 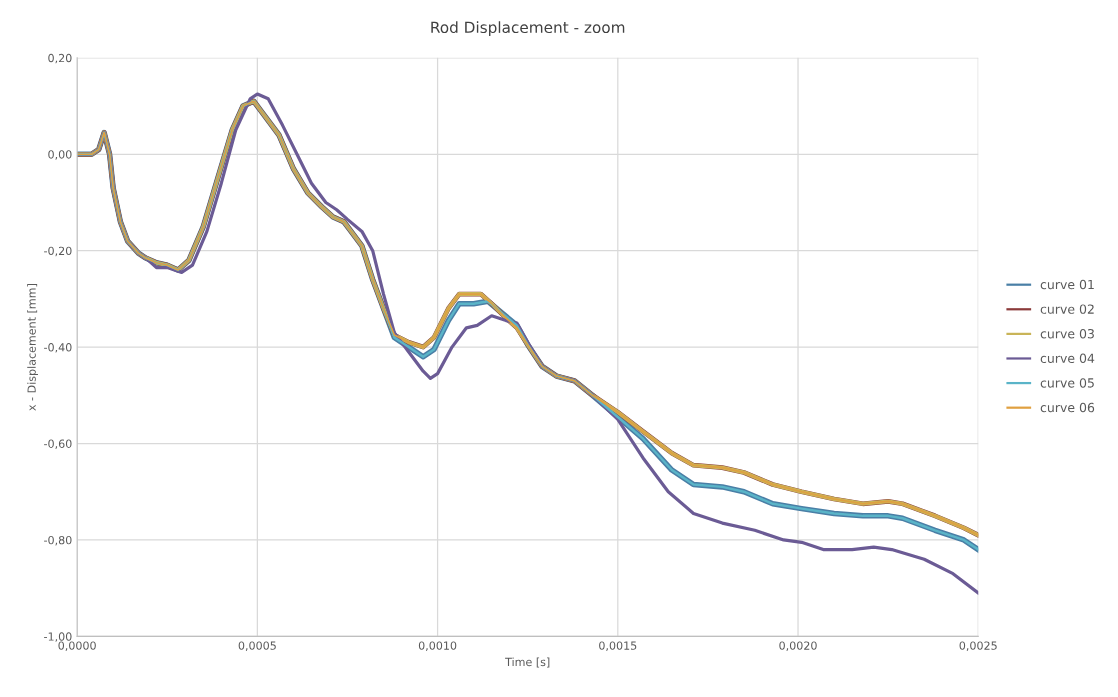 I want to click on x-tick-label: 0,0010, so click(x=437, y=646).